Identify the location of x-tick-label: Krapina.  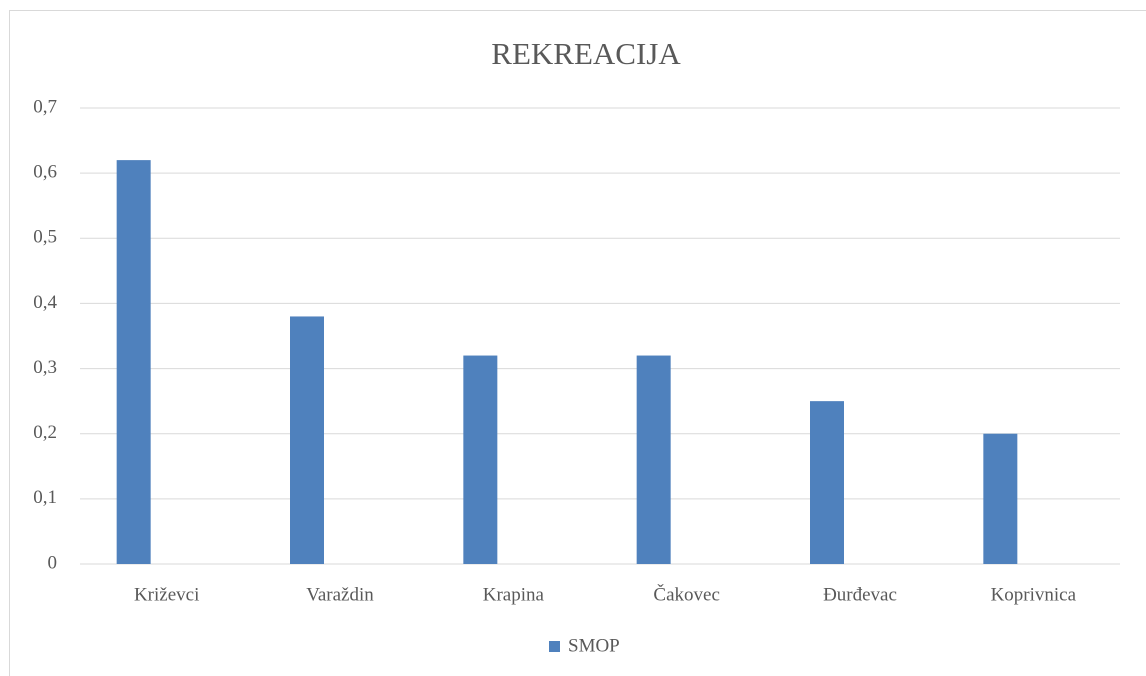
(514, 594).